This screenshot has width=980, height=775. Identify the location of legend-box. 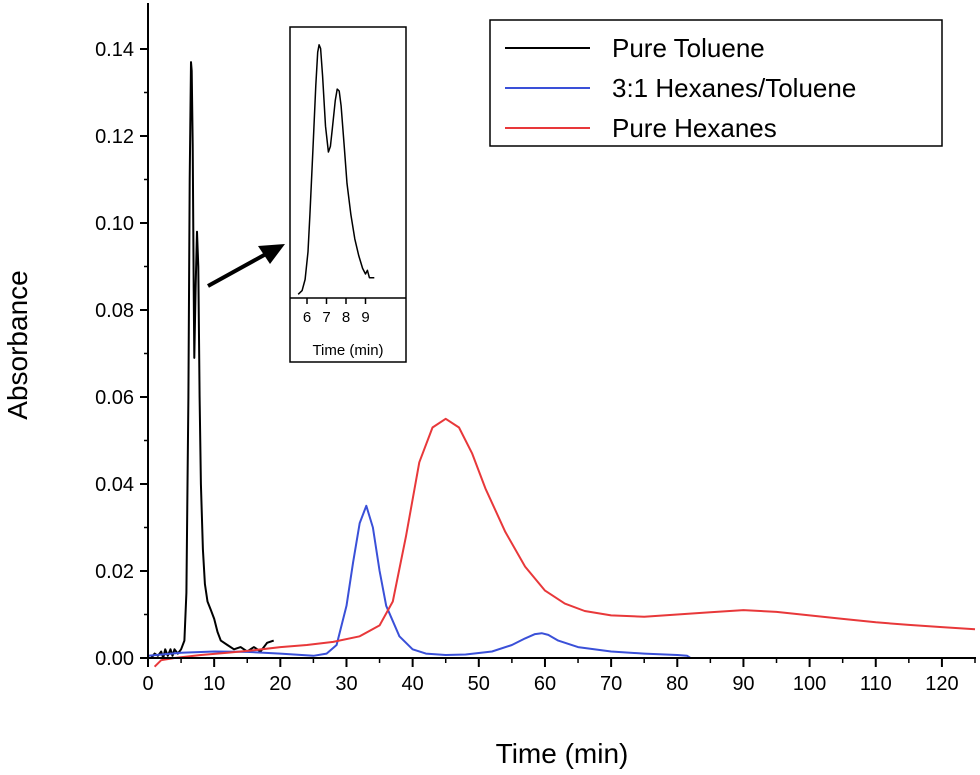
(716, 83).